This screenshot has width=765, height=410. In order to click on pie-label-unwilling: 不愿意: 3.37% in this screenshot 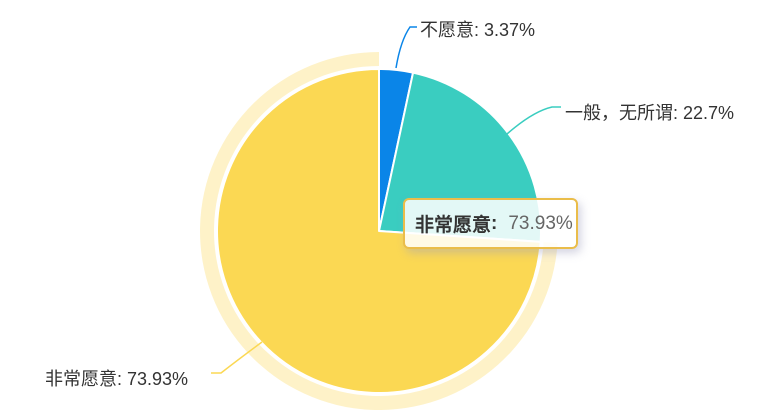, I will do `click(478, 30)`.